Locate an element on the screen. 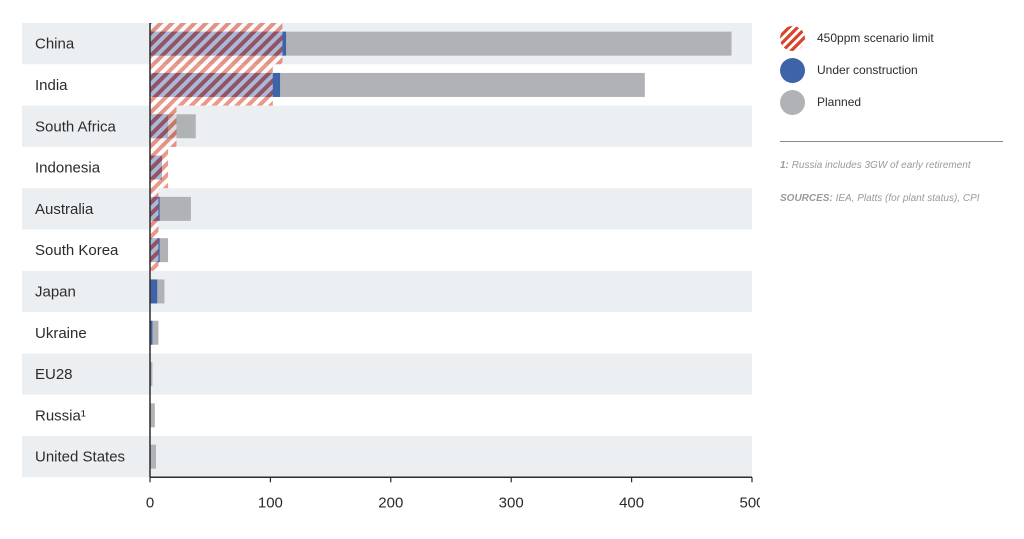 The height and width of the screenshot is (539, 1024). footnote-key: 1: is located at coordinates (784, 165).